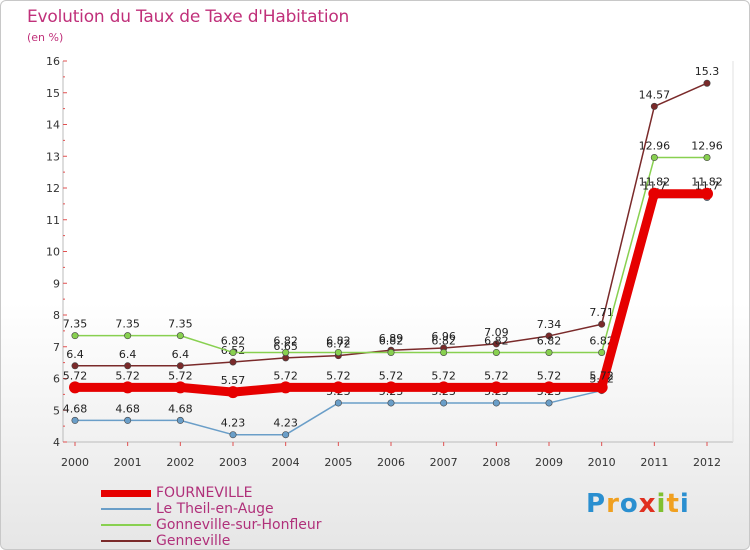 The width and height of the screenshot is (750, 550). What do you see at coordinates (596, 504) in the screenshot?
I see `logo-letter: P` at bounding box center [596, 504].